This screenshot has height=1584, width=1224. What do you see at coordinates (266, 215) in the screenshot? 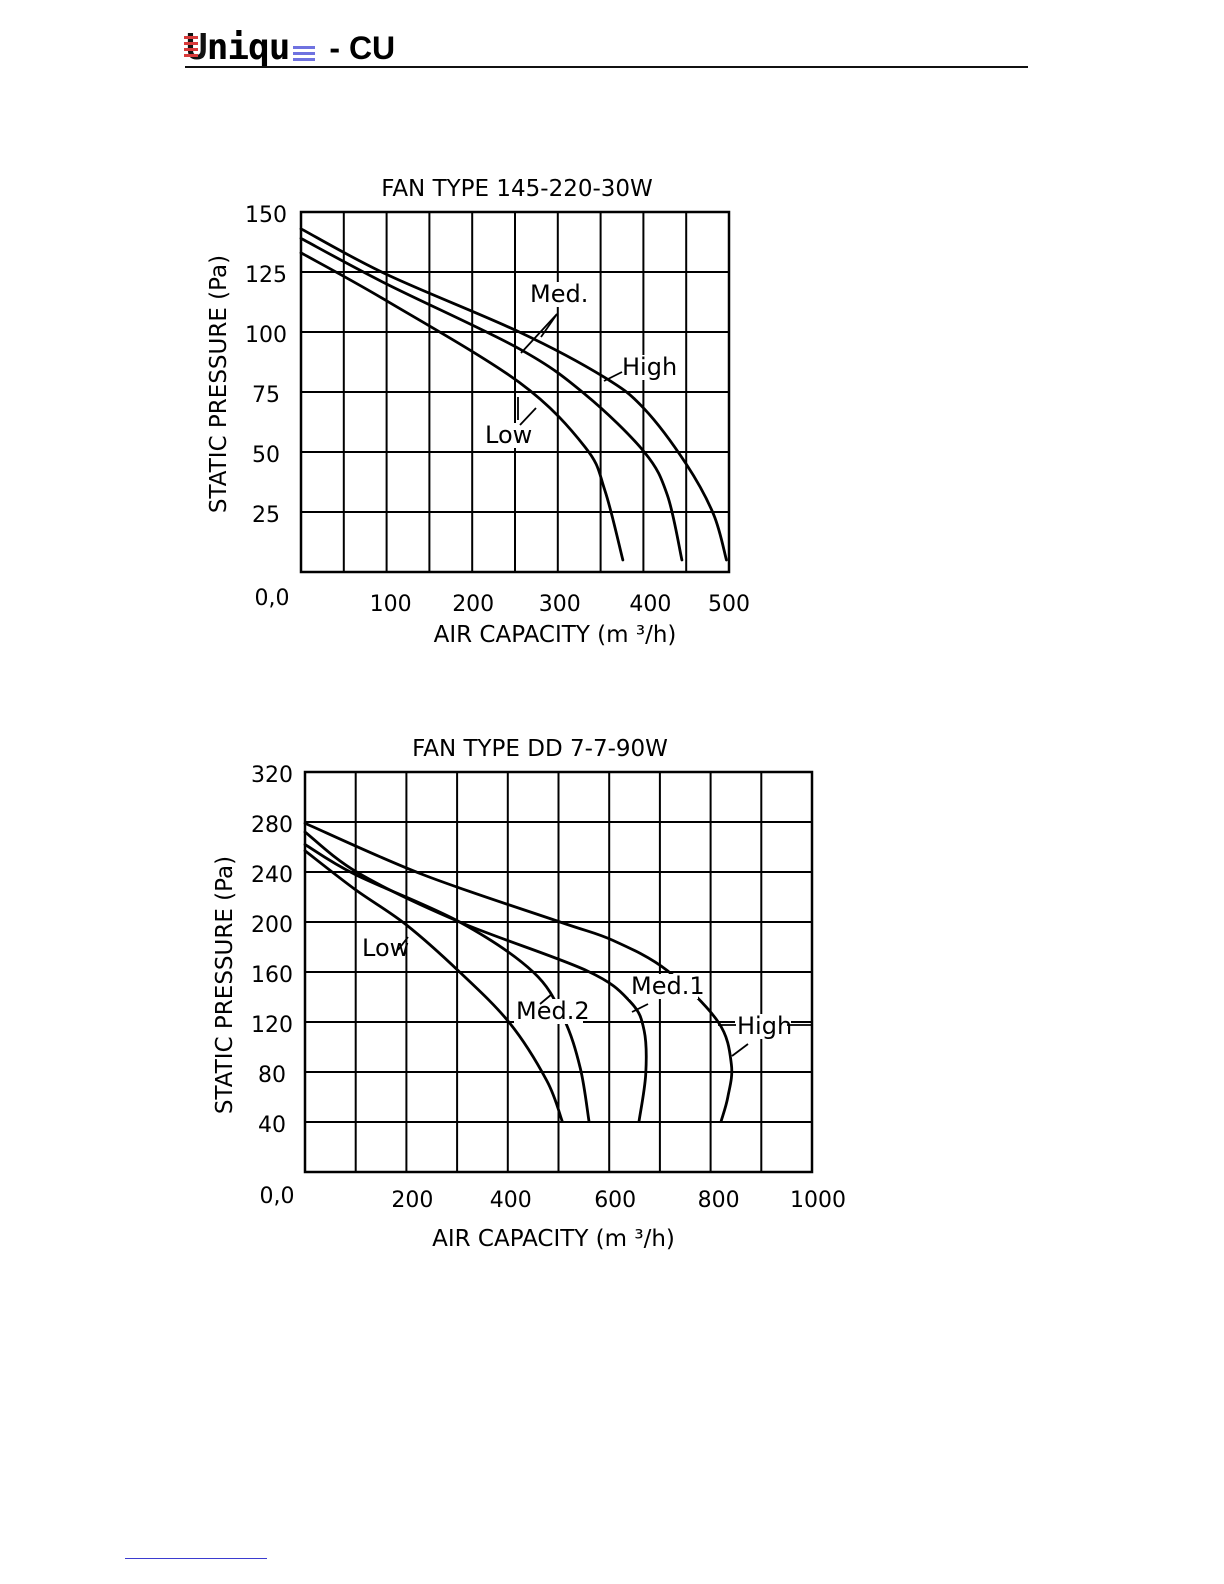
I see `y-tick-label: 150` at bounding box center [266, 215].